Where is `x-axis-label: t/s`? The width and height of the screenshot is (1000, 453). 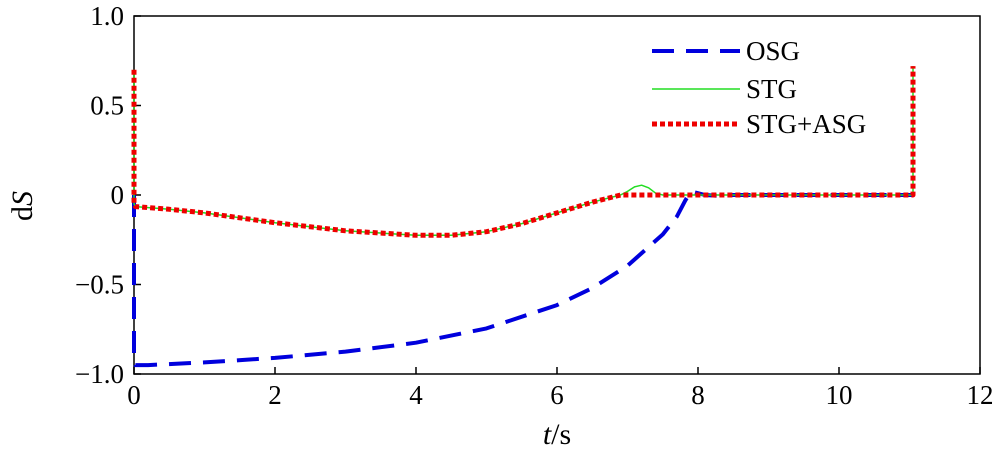
x-axis-label: t/s is located at coordinates (557, 434).